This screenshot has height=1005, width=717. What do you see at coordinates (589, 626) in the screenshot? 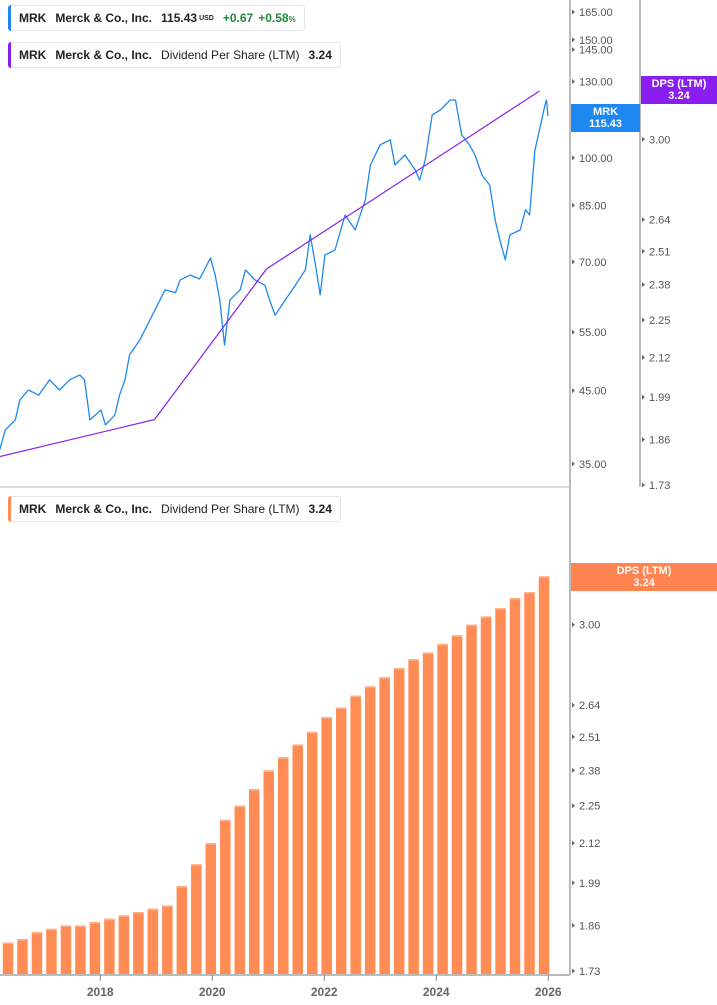
I see `dps-tick-bottom: 3.00` at bounding box center [589, 626].